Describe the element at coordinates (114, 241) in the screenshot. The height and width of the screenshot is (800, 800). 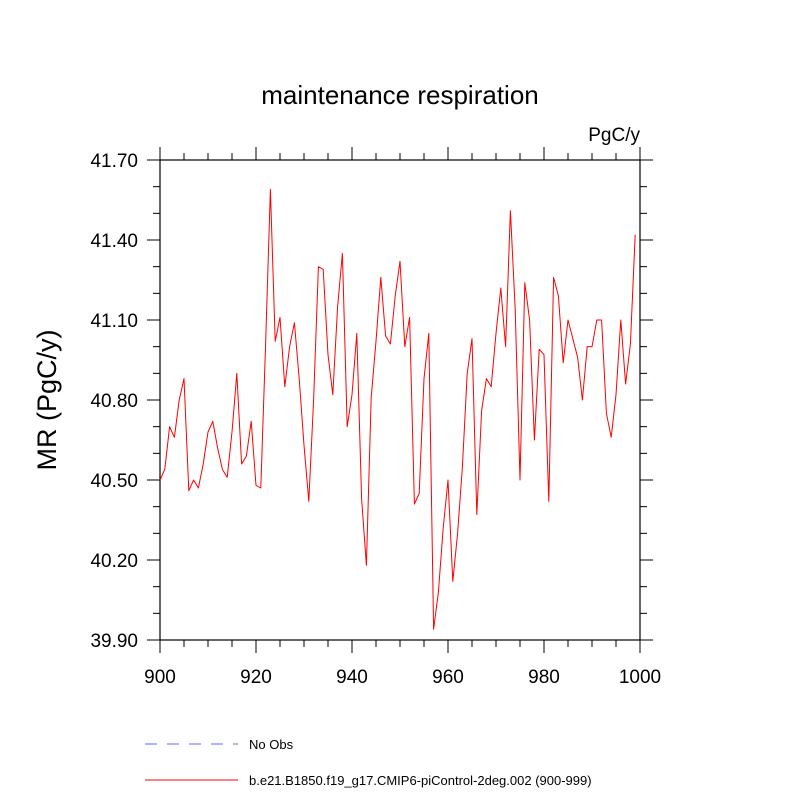
I see `y-tick-label: 41.40` at that location.